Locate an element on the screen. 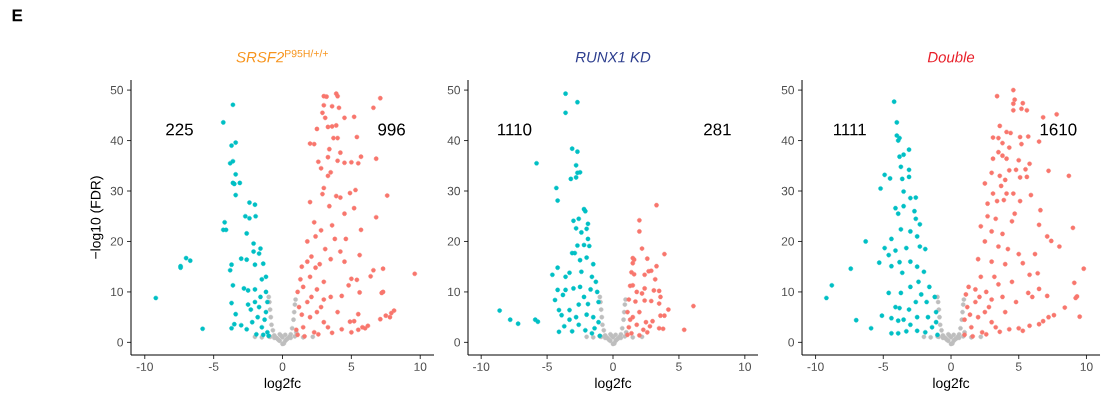  annotation: 281 is located at coordinates (717, 129).